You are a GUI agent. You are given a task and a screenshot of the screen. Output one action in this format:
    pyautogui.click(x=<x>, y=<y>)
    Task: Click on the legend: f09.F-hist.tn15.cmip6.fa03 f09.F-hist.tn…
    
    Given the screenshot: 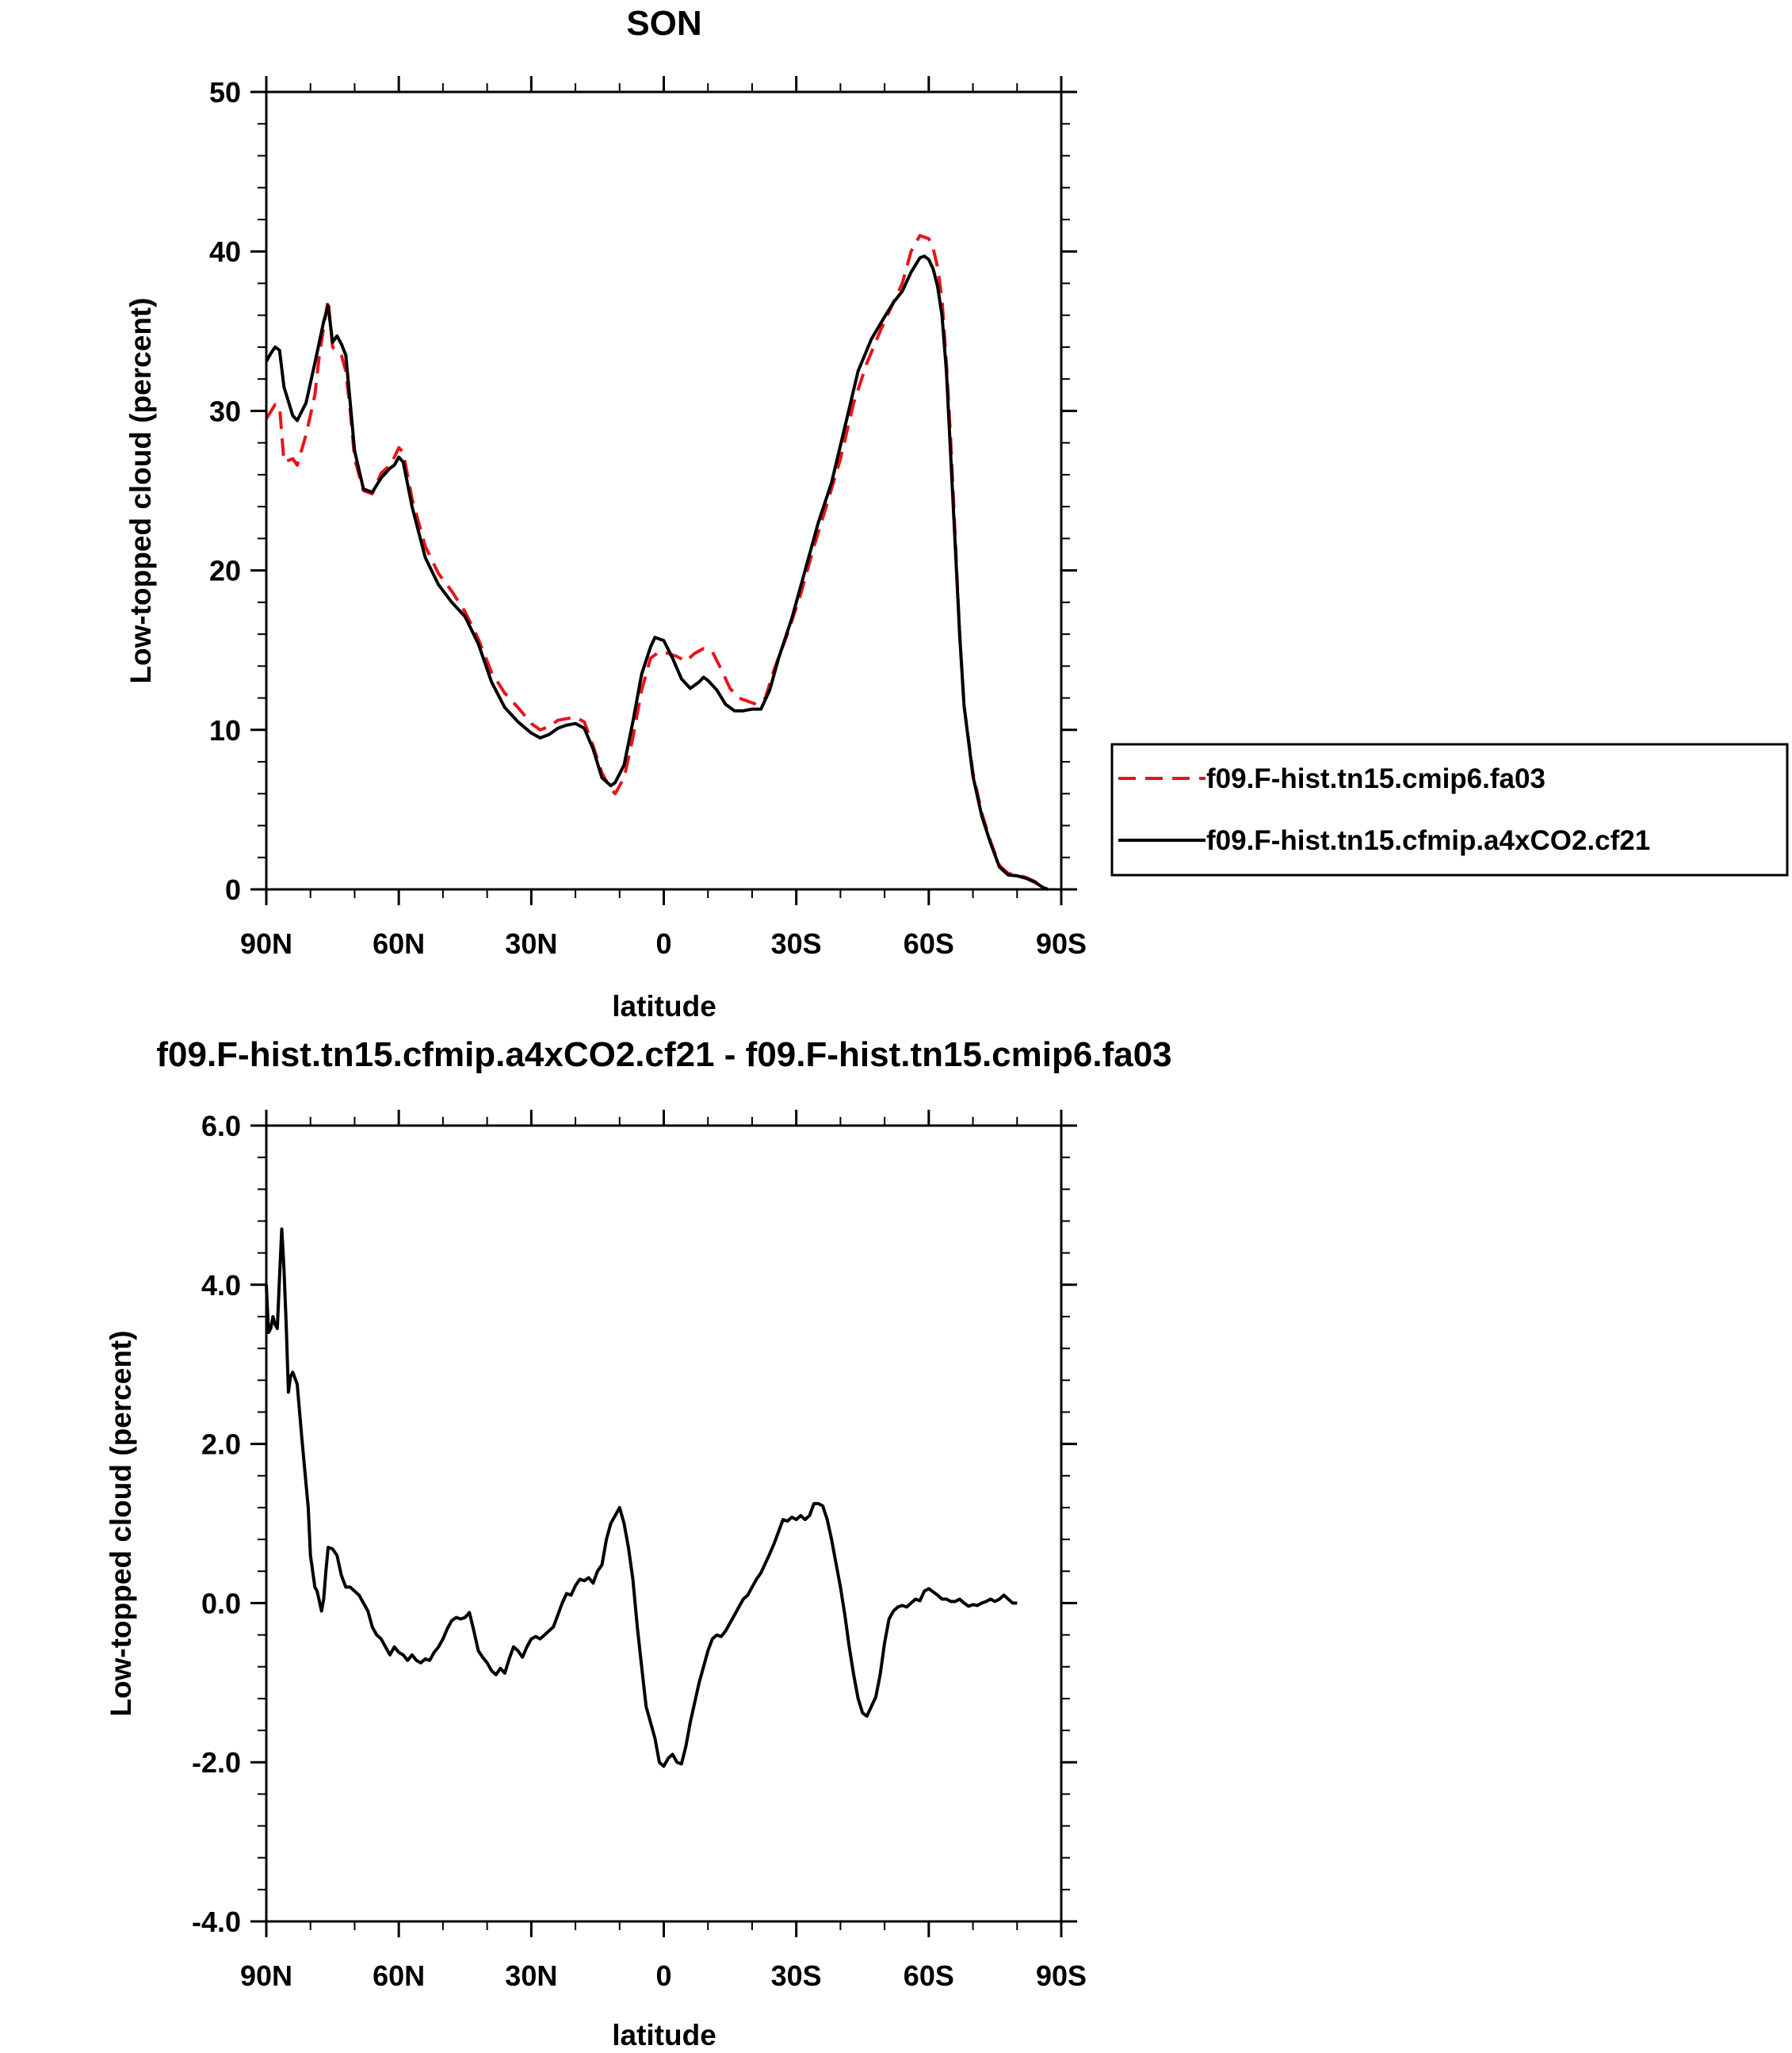 What is the action you would take?
    pyautogui.click(x=1449, y=810)
    